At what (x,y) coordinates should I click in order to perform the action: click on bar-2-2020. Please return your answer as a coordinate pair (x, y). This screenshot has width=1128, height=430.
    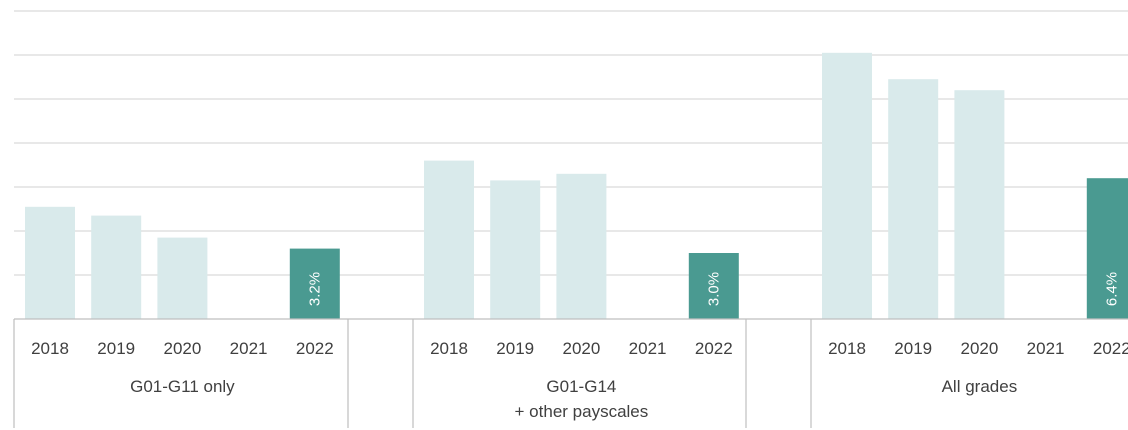
    Looking at the image, I should click on (979, 204).